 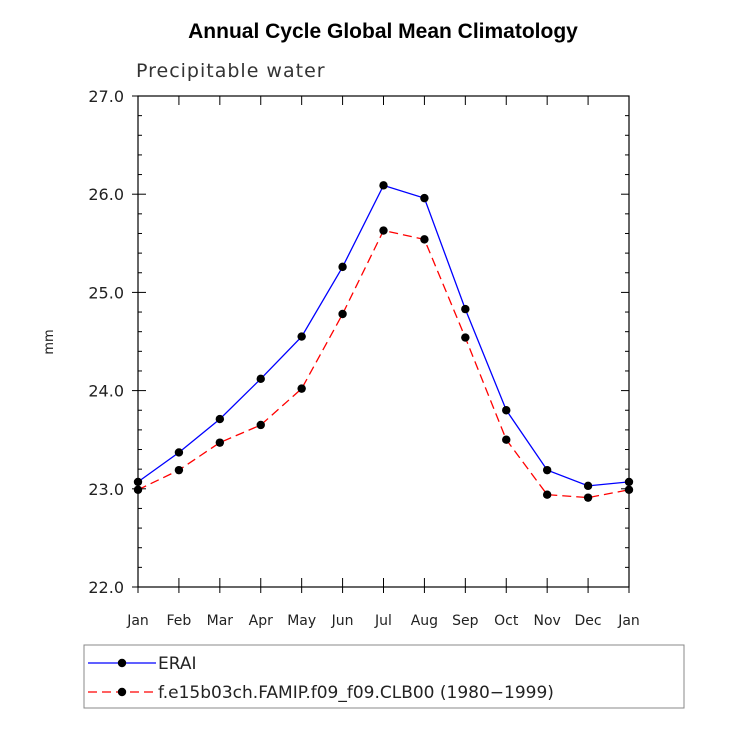 I want to click on legend-box, so click(x=384, y=676).